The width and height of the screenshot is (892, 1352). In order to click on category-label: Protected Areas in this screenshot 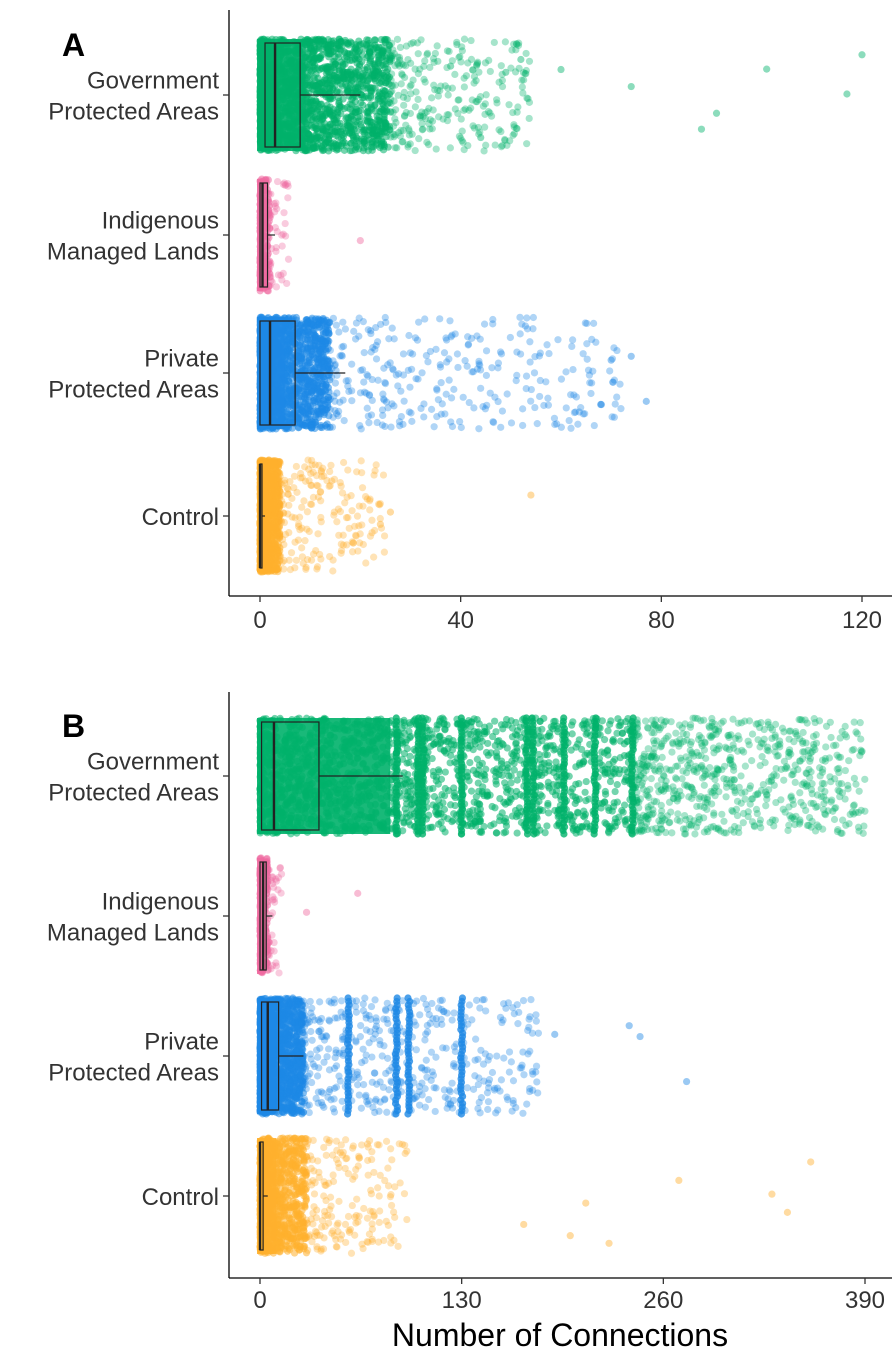, I will do `click(133, 390)`.